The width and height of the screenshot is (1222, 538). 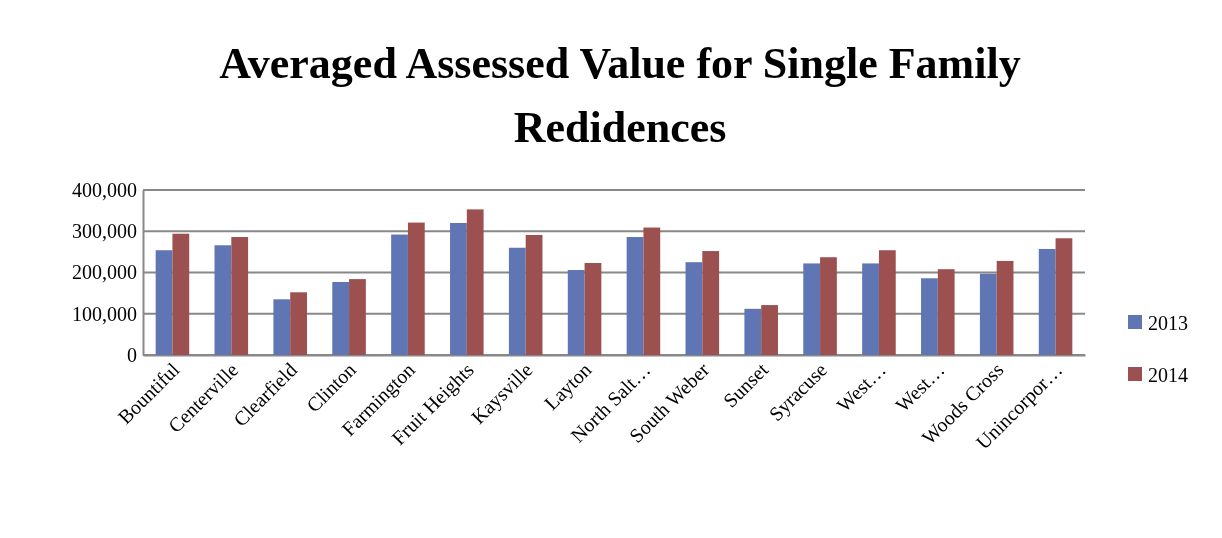 What do you see at coordinates (1168, 323) in the screenshot?
I see `legend-label: 2013` at bounding box center [1168, 323].